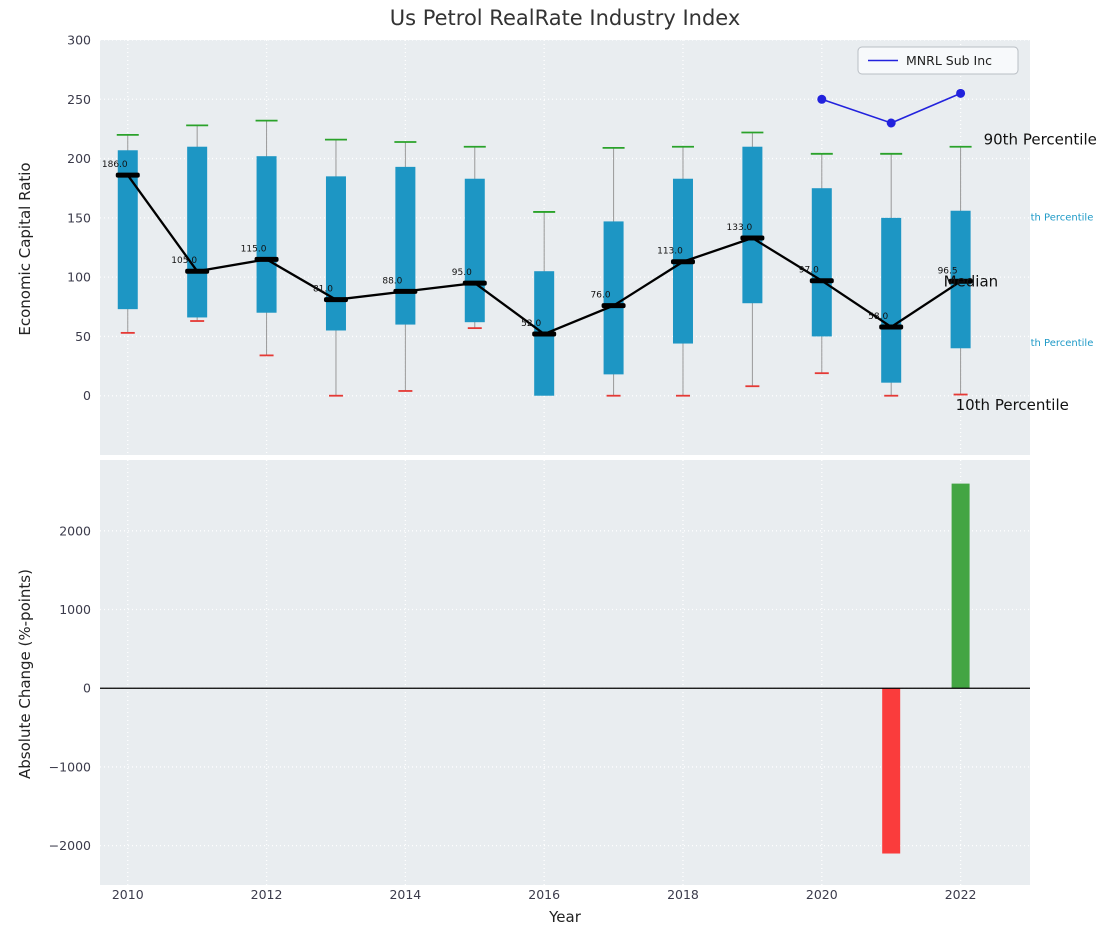 The width and height of the screenshot is (1103, 942). What do you see at coordinates (670, 252) in the screenshot?
I see `median-value-label: 113.0` at bounding box center [670, 252].